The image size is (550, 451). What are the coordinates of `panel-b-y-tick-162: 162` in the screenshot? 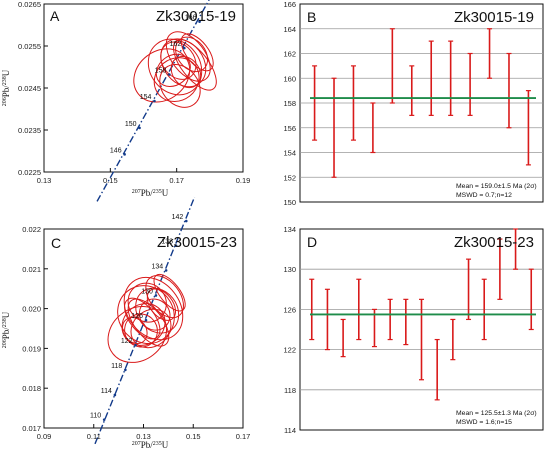 It's located at (289, 54).